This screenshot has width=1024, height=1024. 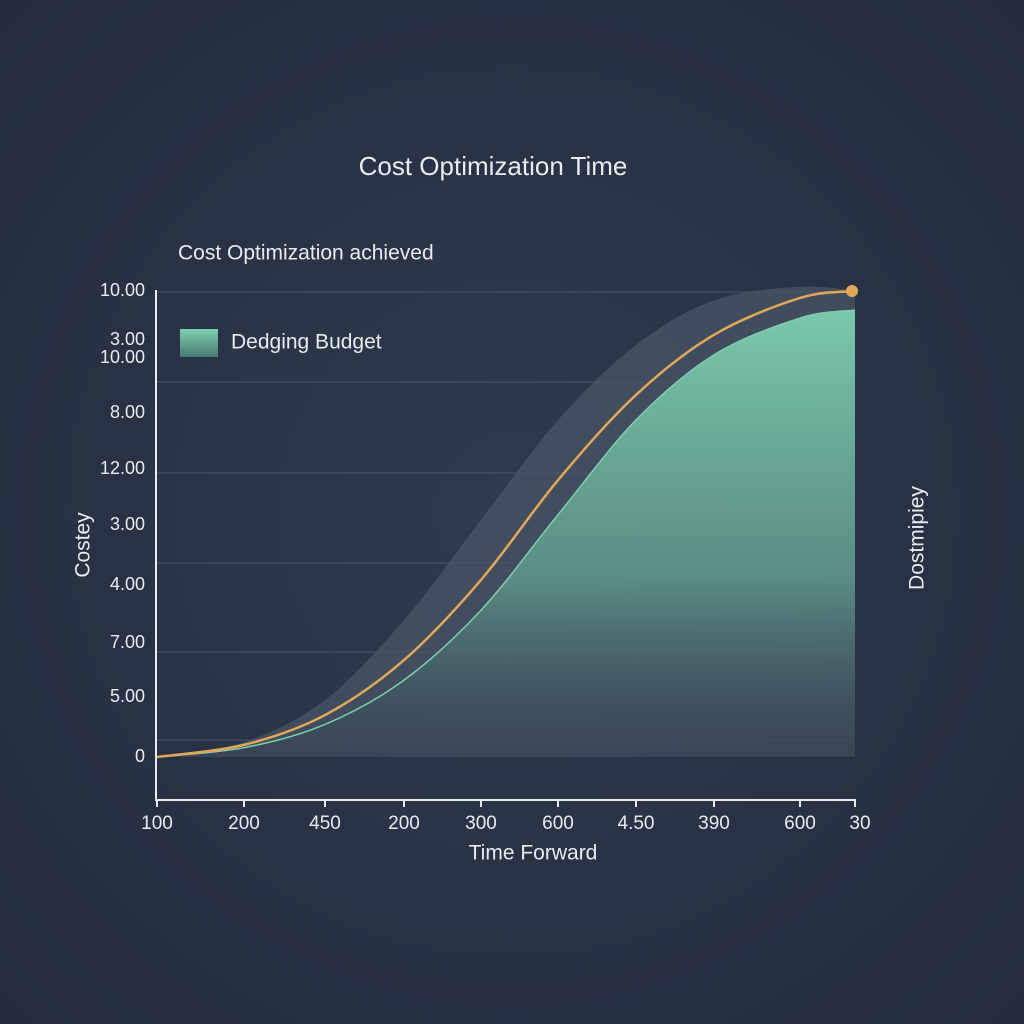 What do you see at coordinates (127, 642) in the screenshot?
I see `y-tick-label: 7.00` at bounding box center [127, 642].